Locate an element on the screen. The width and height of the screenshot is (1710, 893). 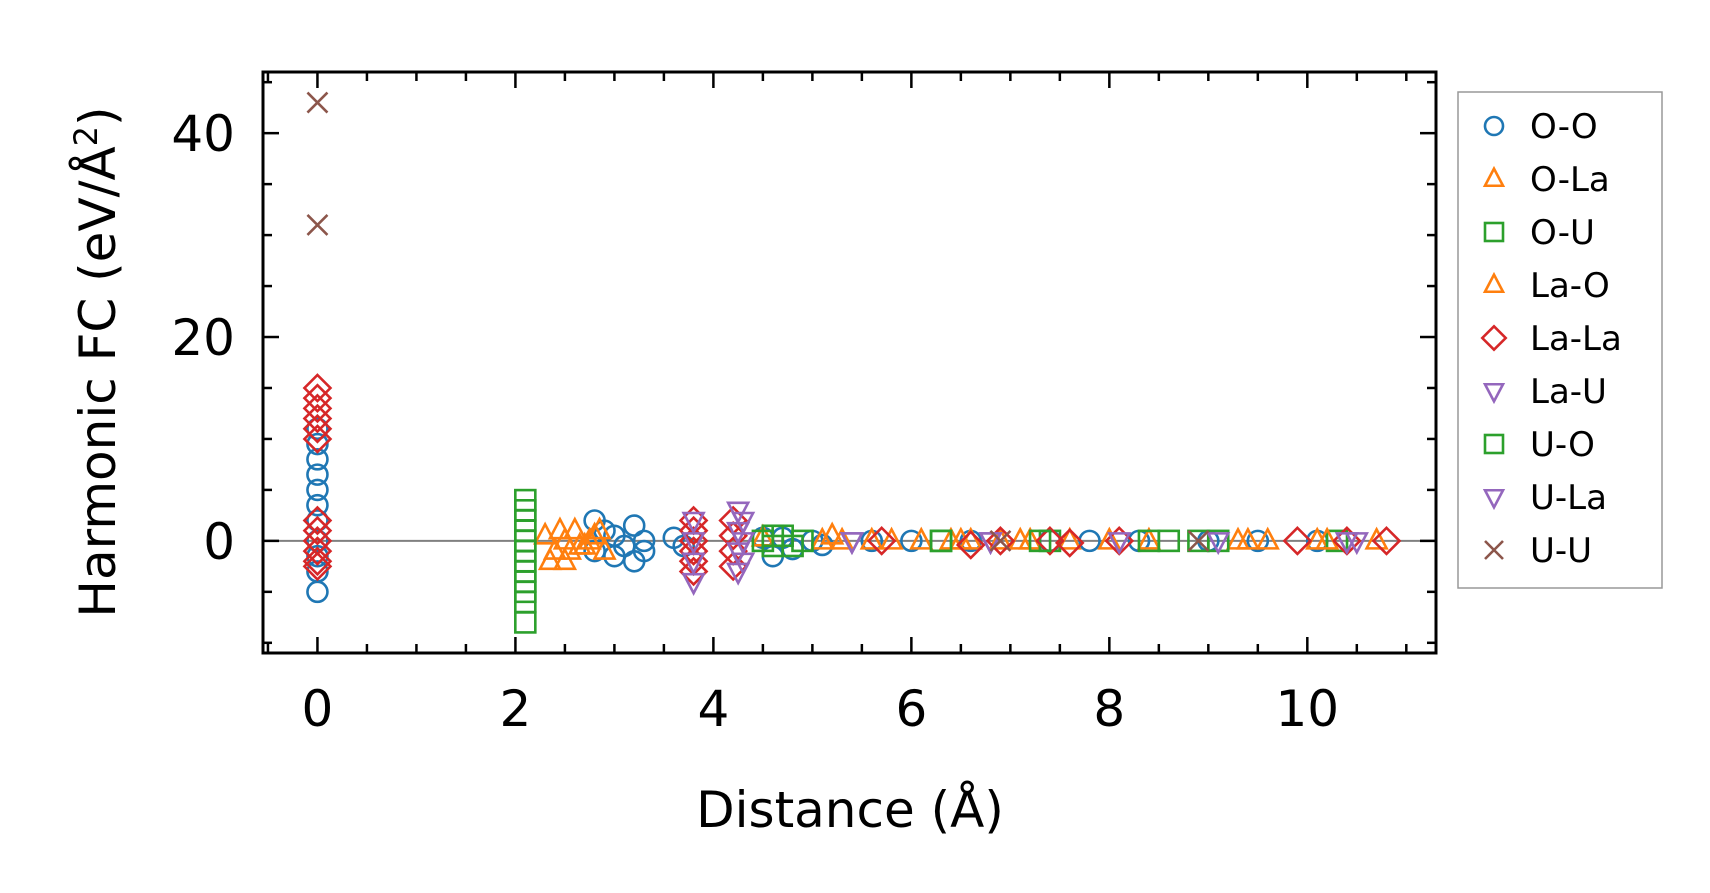
y-tick-labels: 0 20 40 is located at coordinates (203, 338).